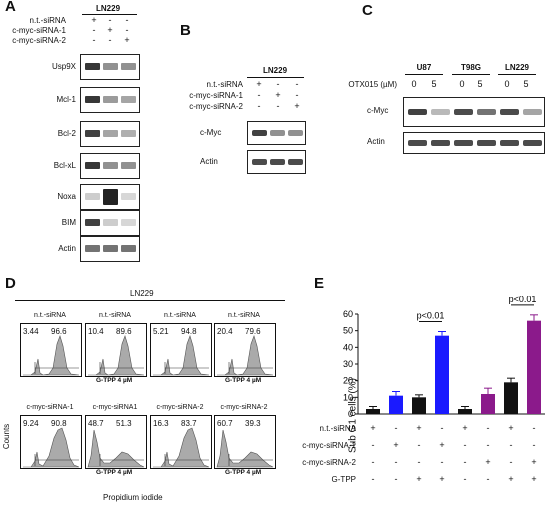 This screenshot has height=507, width=550. I want to click on histogram-right-percent: 94.8, so click(189, 331).